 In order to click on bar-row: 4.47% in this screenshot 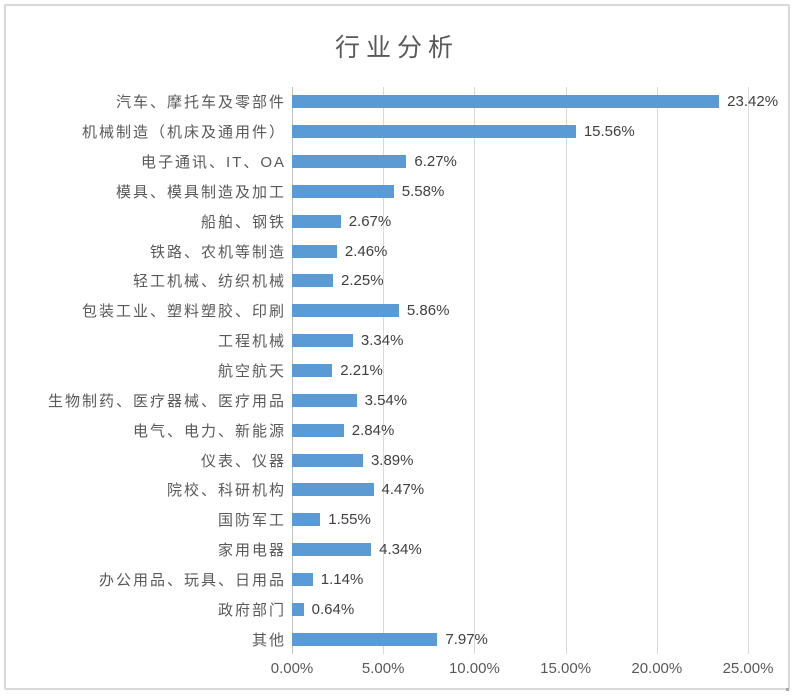, I will do `click(520, 490)`.